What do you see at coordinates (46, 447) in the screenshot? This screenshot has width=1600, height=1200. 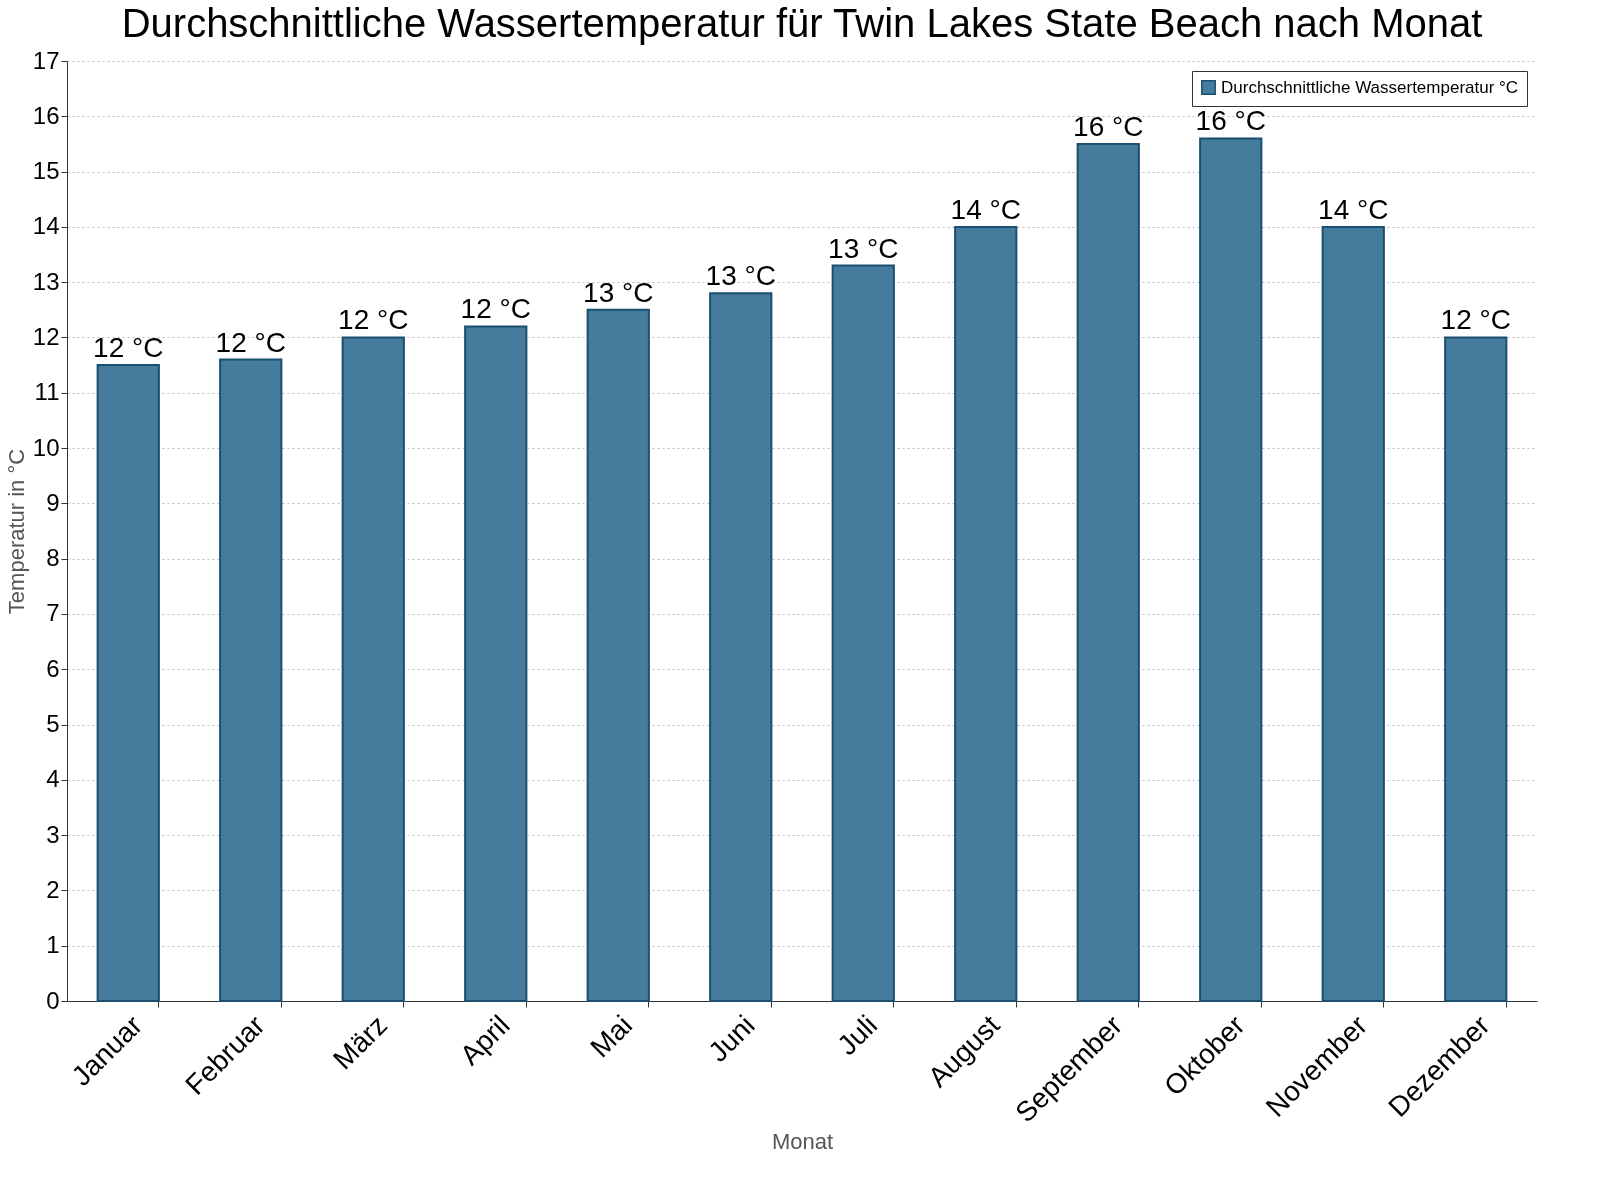 I see `y-tick-label: 10` at bounding box center [46, 447].